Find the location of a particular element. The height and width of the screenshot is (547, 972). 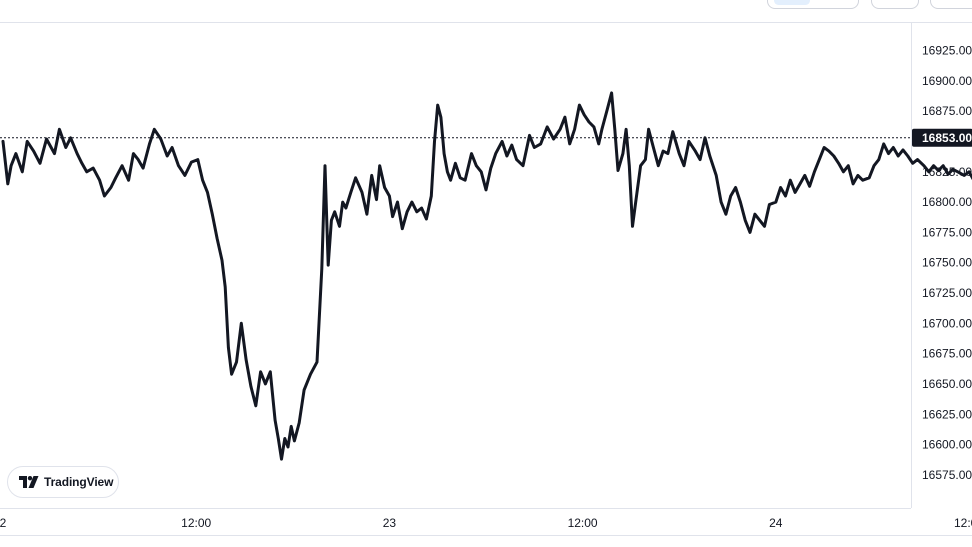

y-tick-label: 16675.00 is located at coordinates (947, 354).